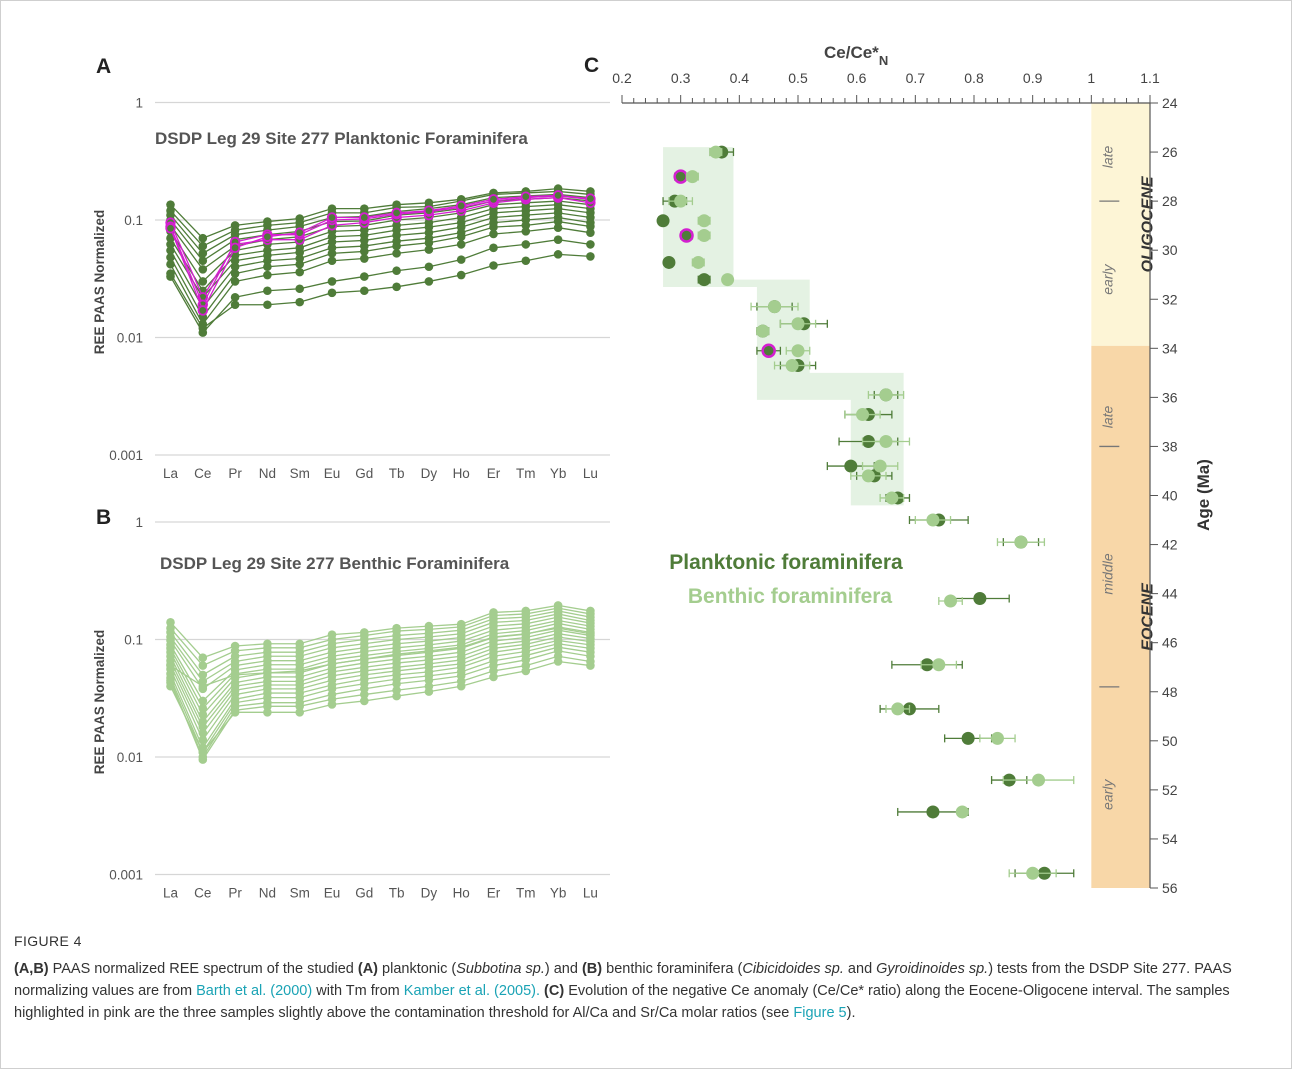  Describe the element at coordinates (126, 455) in the screenshot. I see `a-ytick-label: 0.001` at that location.